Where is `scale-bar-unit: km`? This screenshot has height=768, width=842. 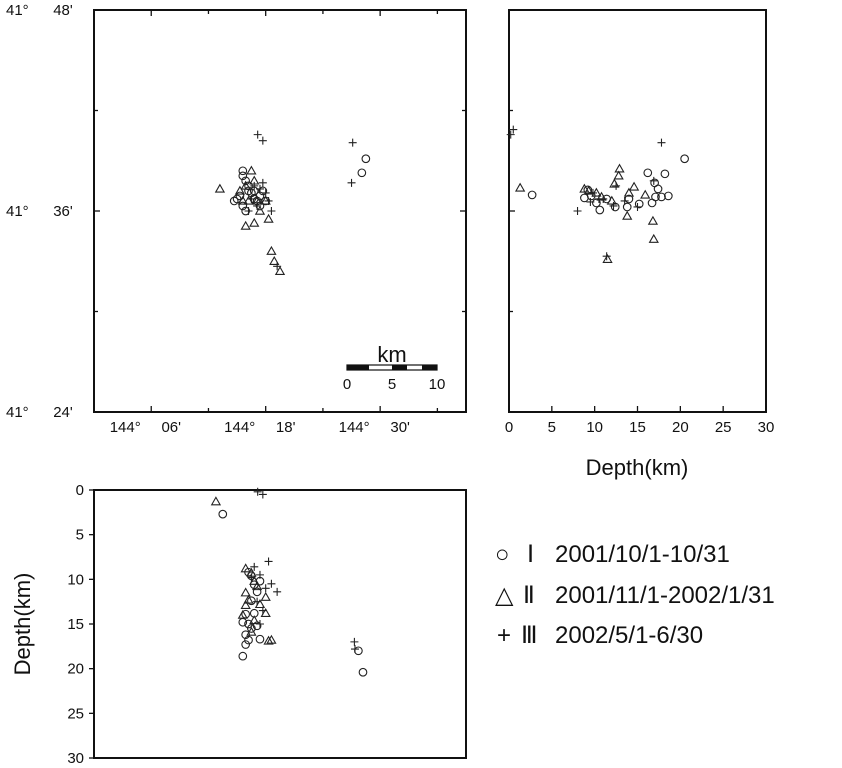
scale-bar-unit: km is located at coordinates (391, 354).